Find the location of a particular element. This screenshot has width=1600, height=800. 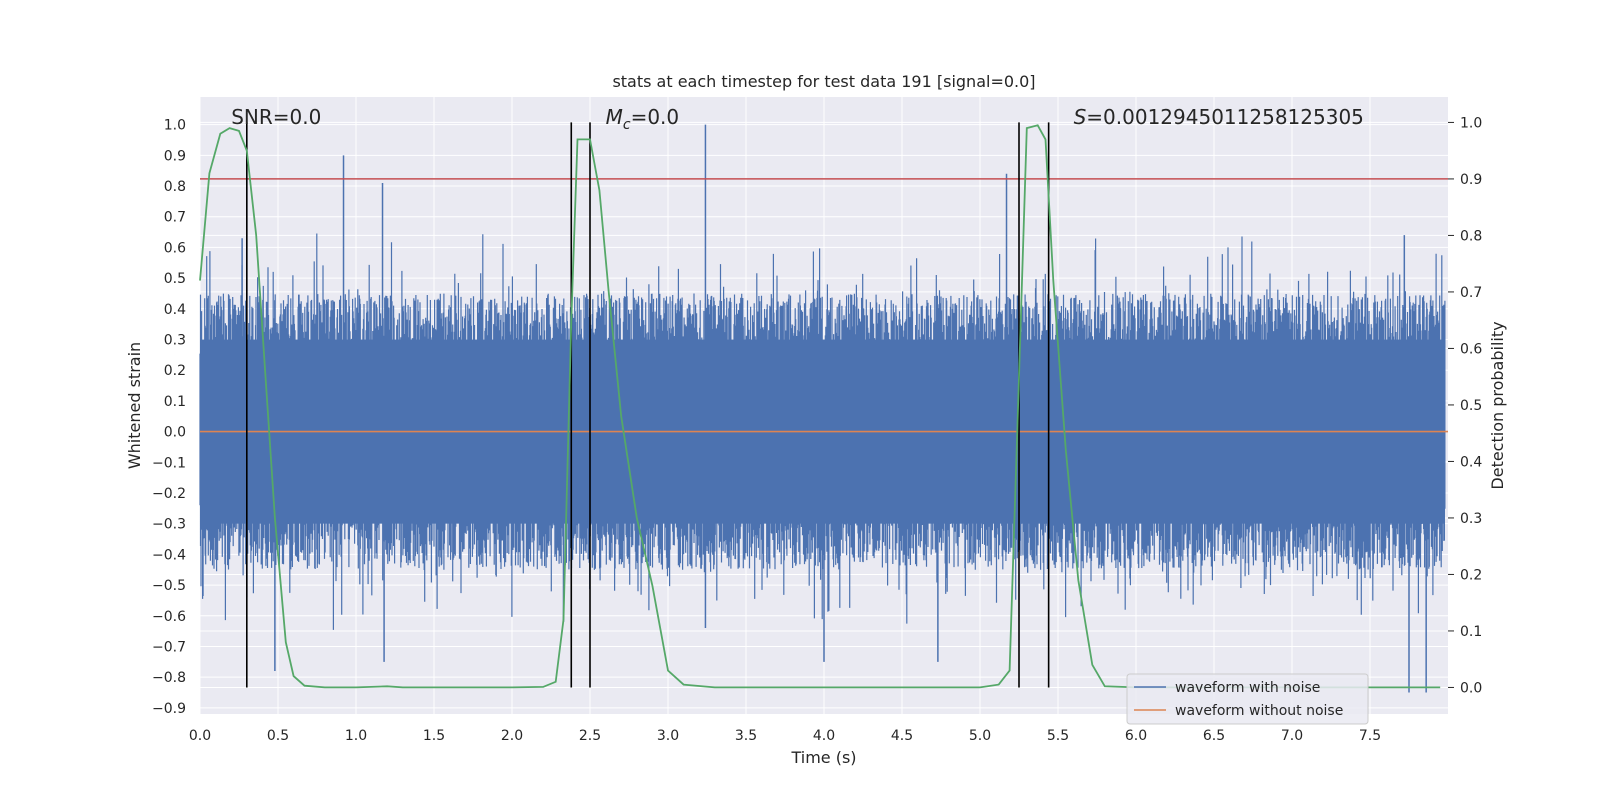

y-axis-label: Whitened strain is located at coordinates (134, 405).